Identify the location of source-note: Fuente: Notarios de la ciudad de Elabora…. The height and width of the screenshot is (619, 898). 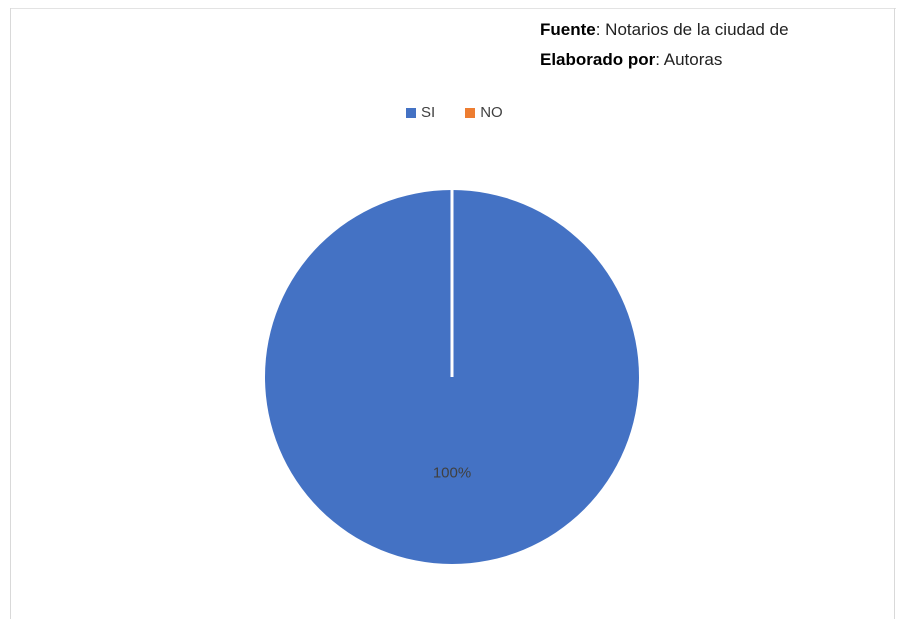
(717, 45).